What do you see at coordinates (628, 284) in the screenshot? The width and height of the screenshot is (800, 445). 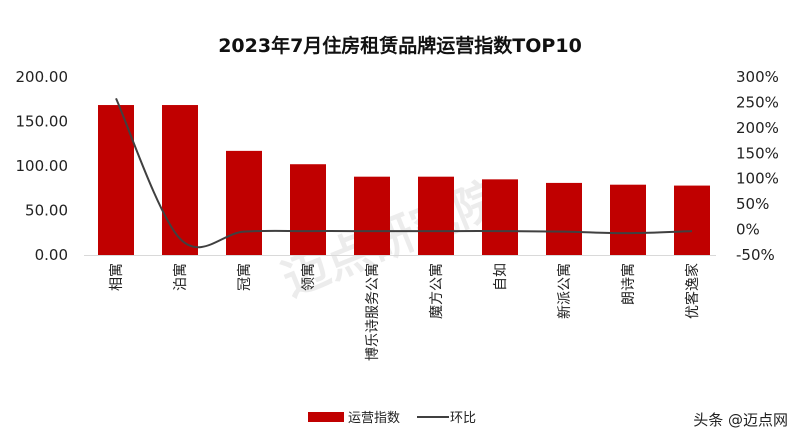 I see `category-label: 朗诗寓` at bounding box center [628, 284].